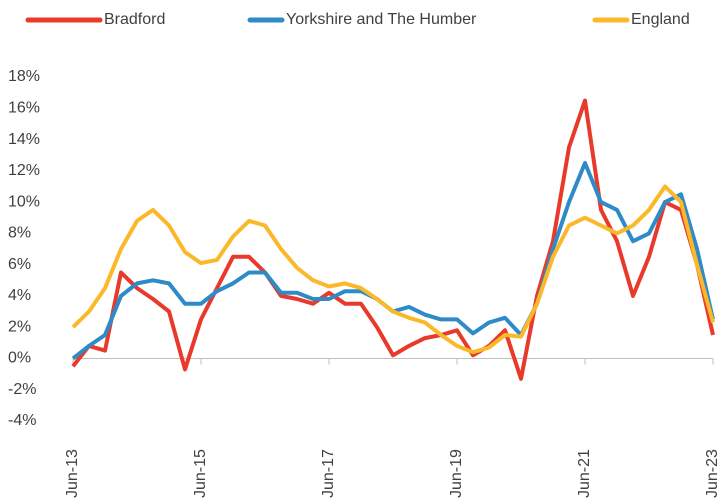  Describe the element at coordinates (24, 139) in the screenshot. I see `y-tick-label: 14%` at that location.